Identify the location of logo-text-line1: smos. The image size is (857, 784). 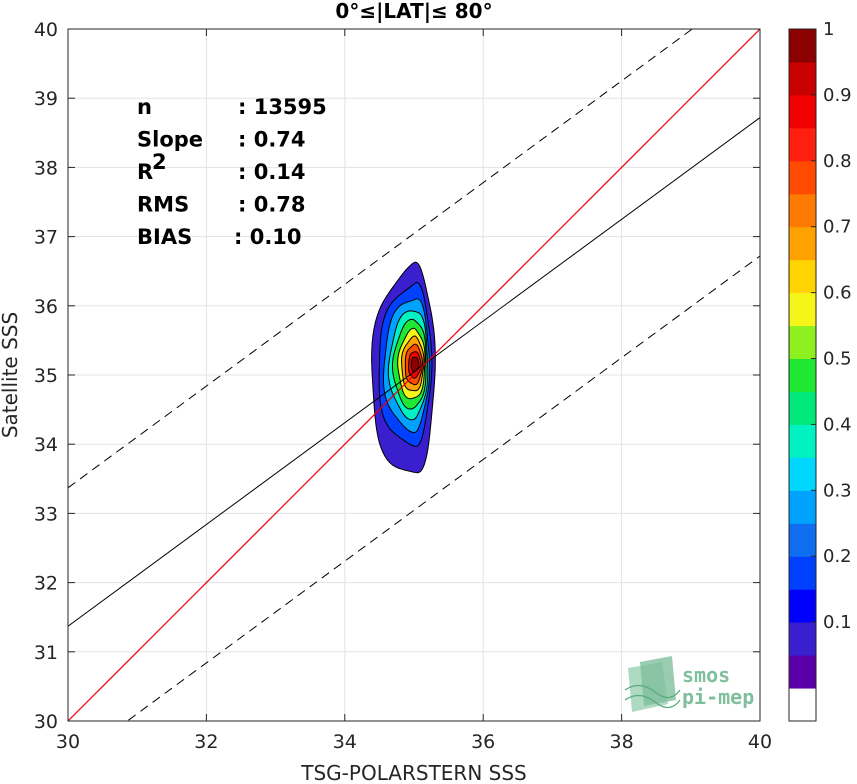
(706, 675).